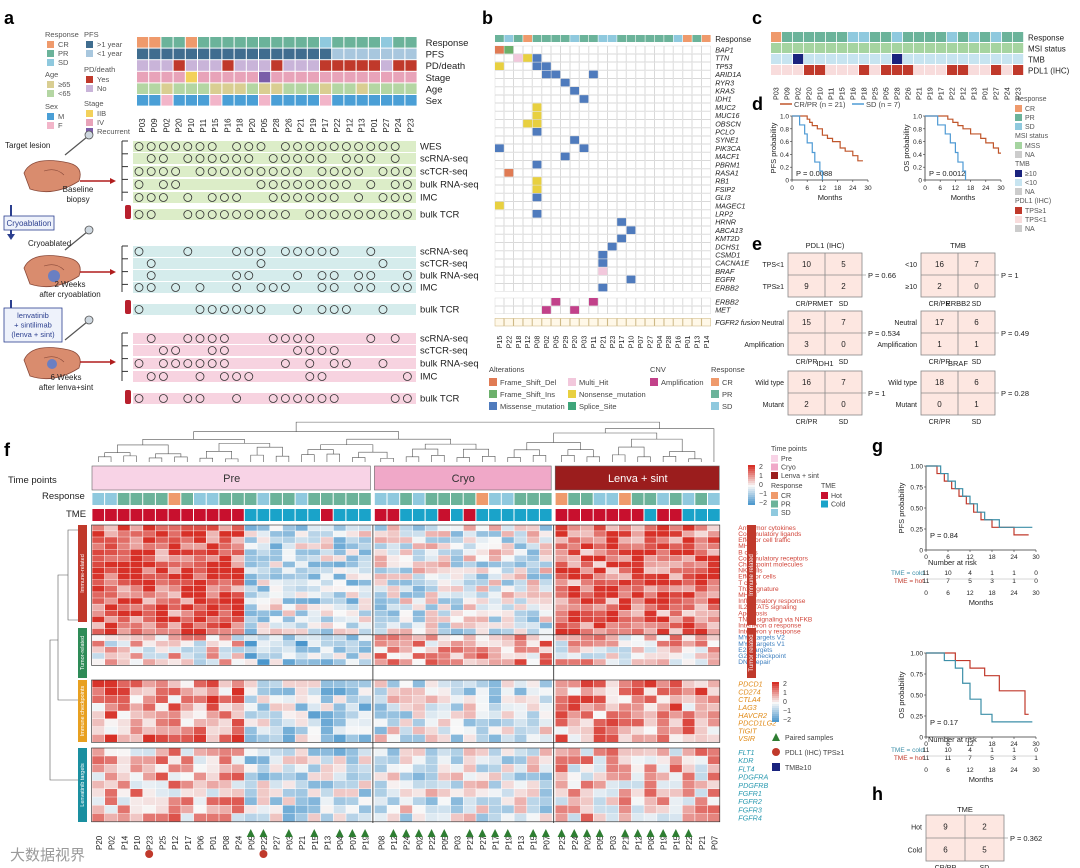 Image resolution: width=1080 pixels, height=868 pixels. I want to click on panel-b-gene-label: TP53, so click(723, 66).